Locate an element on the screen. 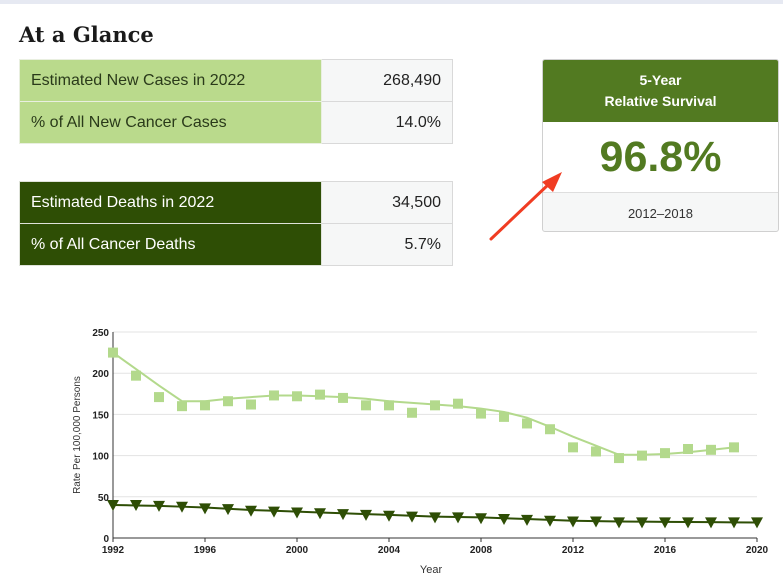 This screenshot has width=783, height=583. x-axis-label: Year is located at coordinates (431, 570).